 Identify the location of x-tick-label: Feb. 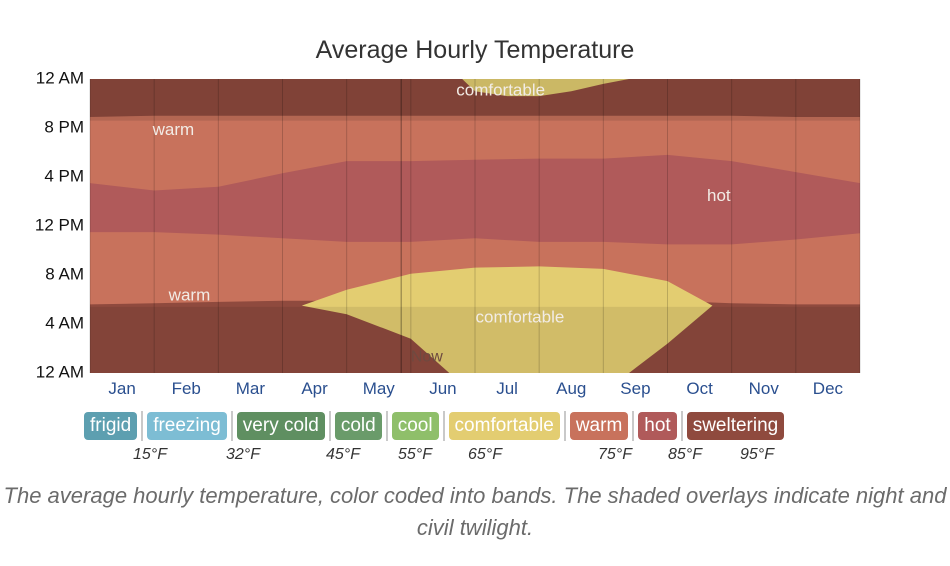
(186, 388).